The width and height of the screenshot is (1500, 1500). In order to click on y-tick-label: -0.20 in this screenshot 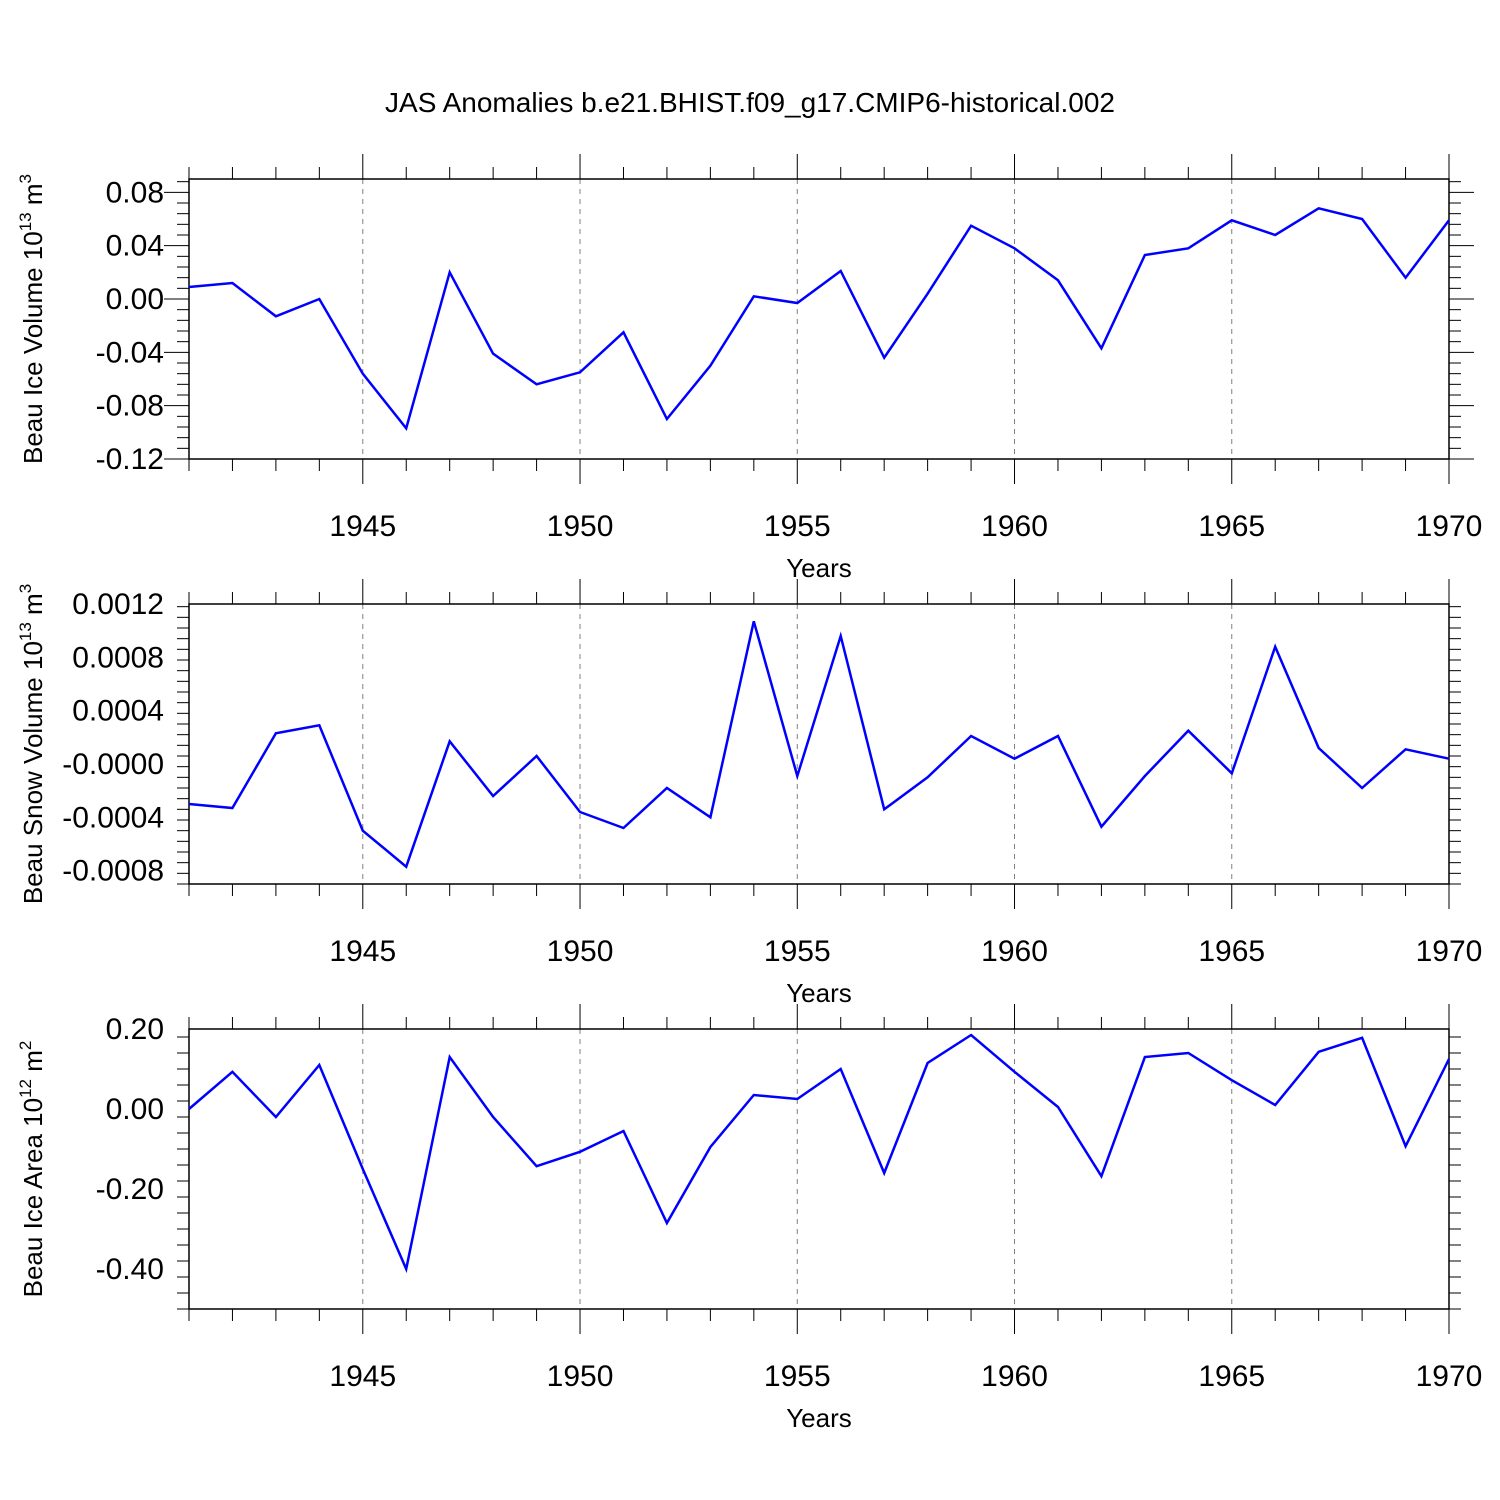, I will do `click(130, 1189)`.